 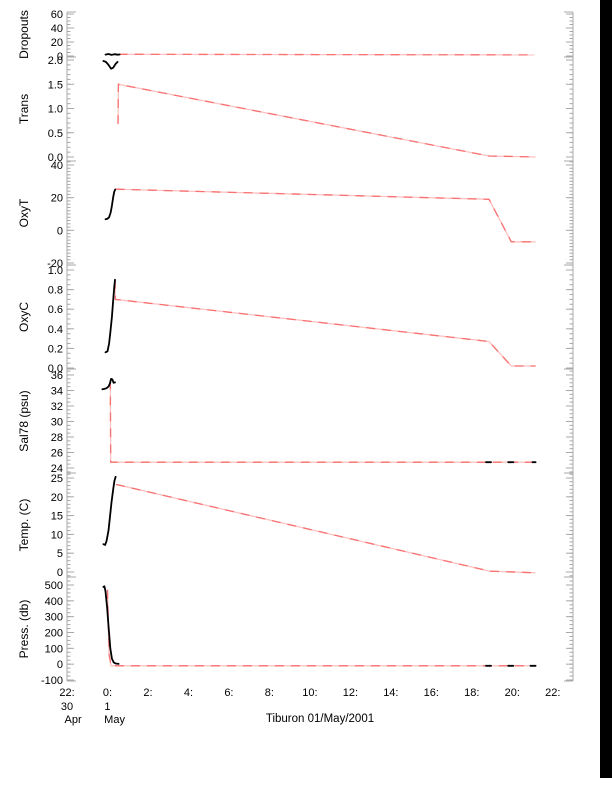 I want to click on y-tick-label: -100, so click(x=52, y=681).